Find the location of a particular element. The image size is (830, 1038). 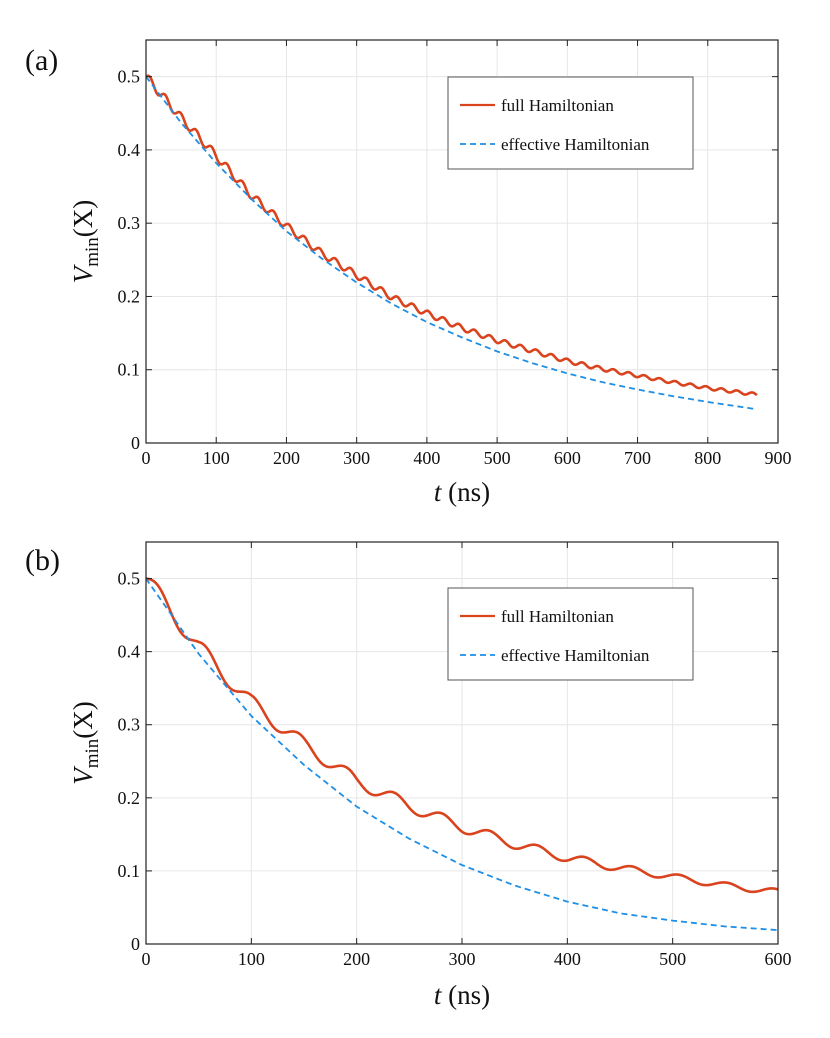

panel-label: (b) is located at coordinates (42, 560).